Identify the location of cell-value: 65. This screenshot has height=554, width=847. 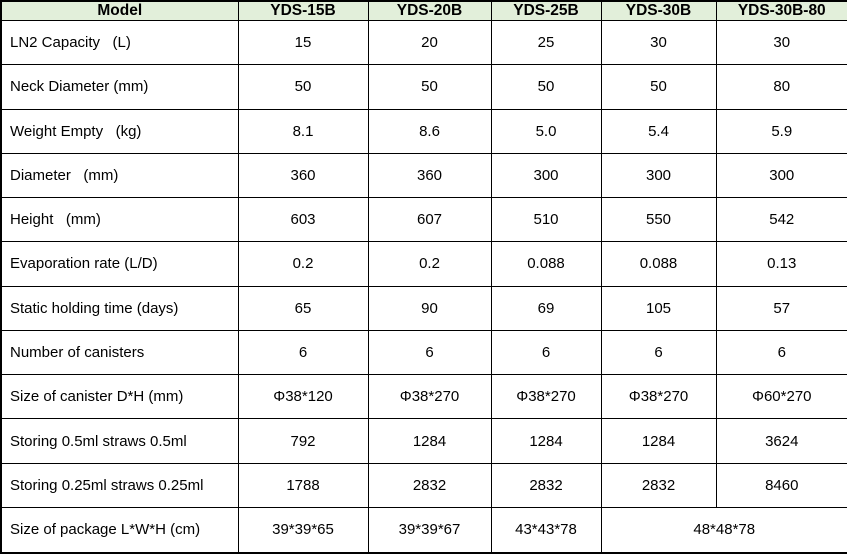
(303, 308).